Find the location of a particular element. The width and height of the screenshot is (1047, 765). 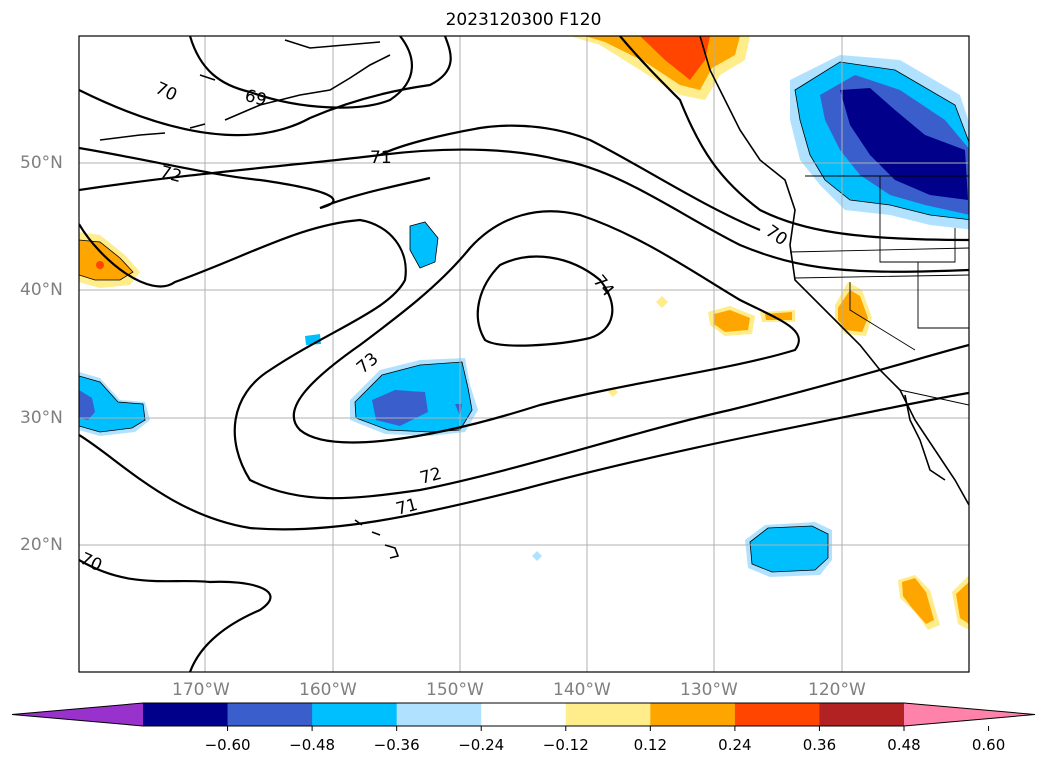

political-borders is located at coordinates (879, 290).